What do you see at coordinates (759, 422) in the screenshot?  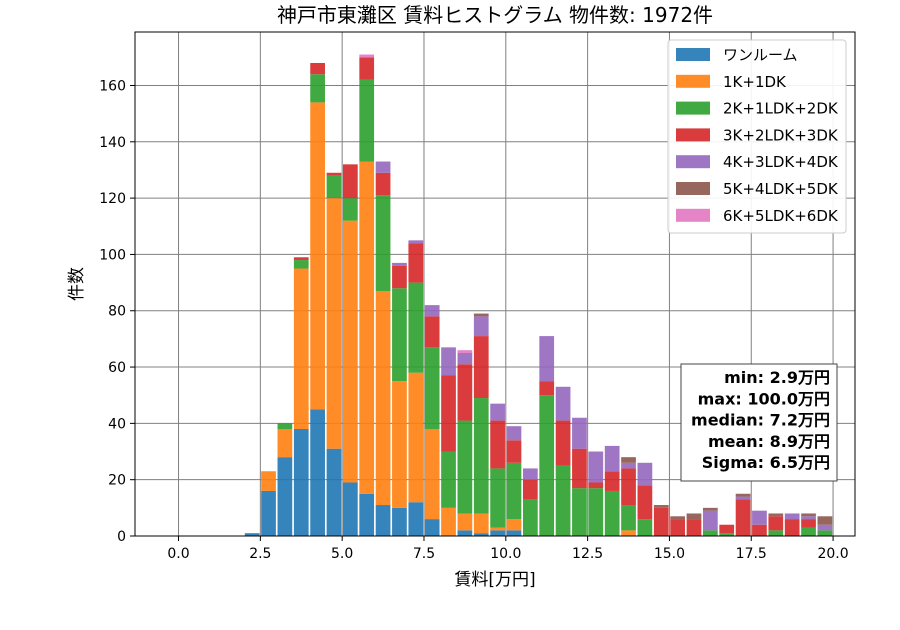 I see `stats-frame` at bounding box center [759, 422].